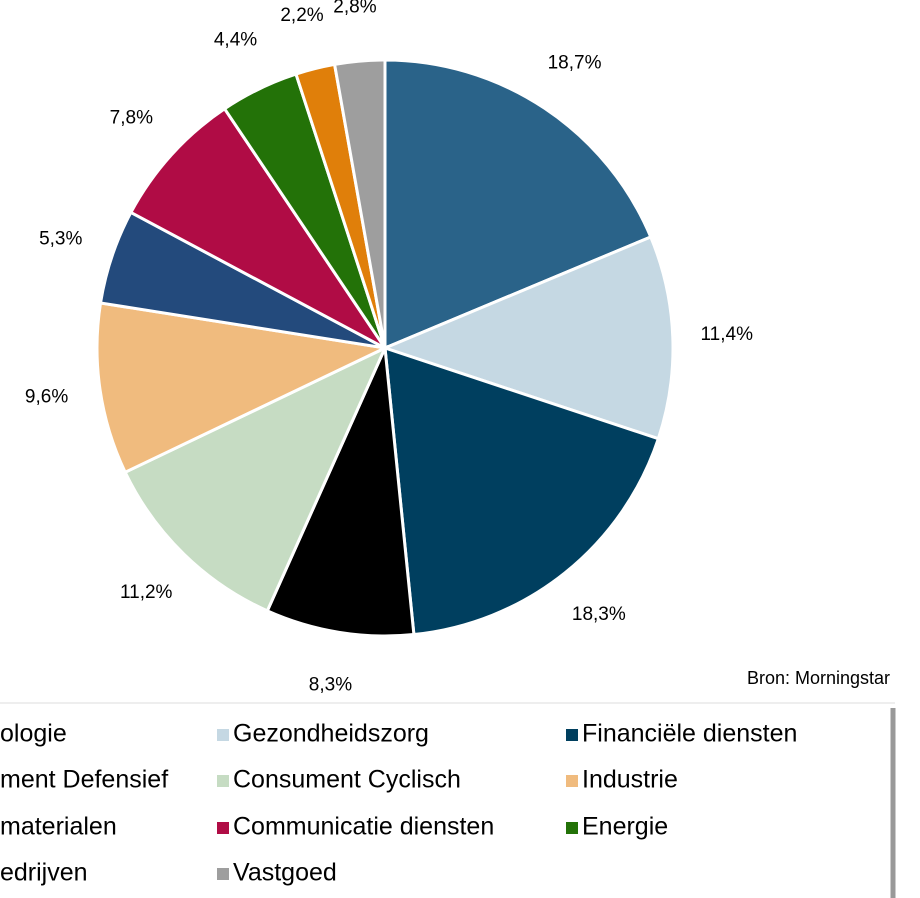 This screenshot has width=920, height=898. I want to click on legend-label: edrijven, so click(44, 873).